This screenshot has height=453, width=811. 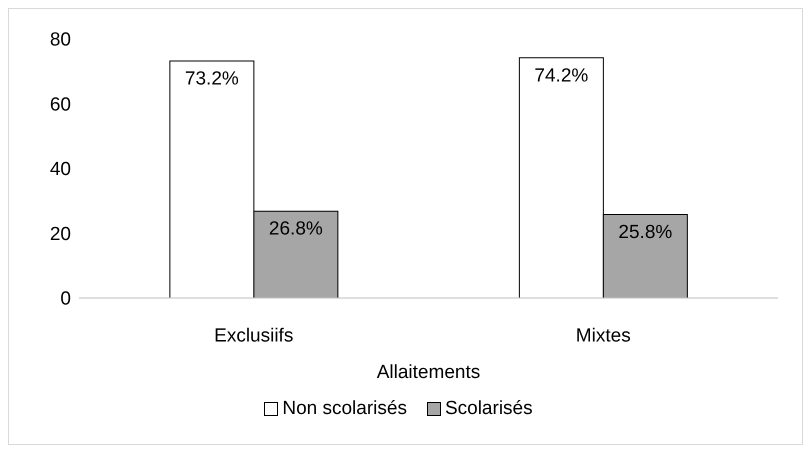 What do you see at coordinates (60, 234) in the screenshot?
I see `y-tick-label: 20` at bounding box center [60, 234].